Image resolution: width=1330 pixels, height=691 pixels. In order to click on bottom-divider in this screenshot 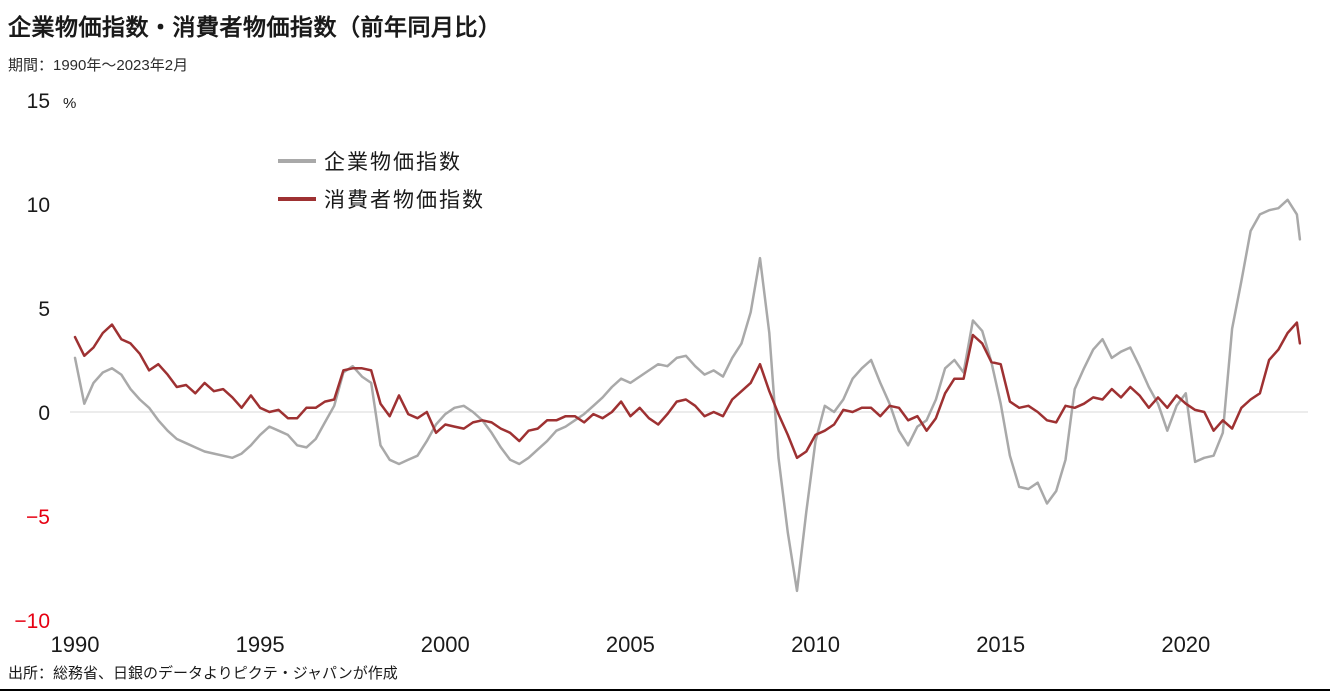, I will do `click(665, 690)`.